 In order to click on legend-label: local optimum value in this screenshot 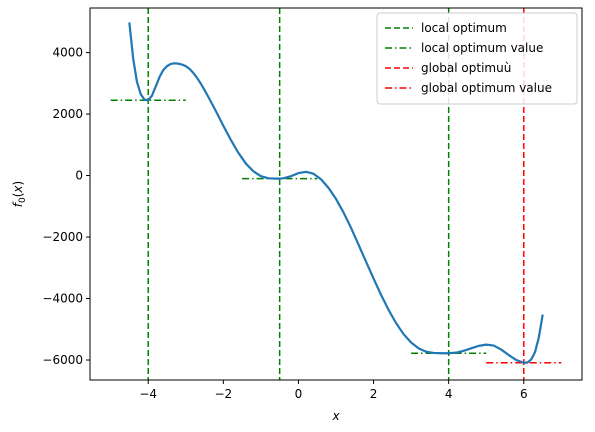, I will do `click(482, 48)`.